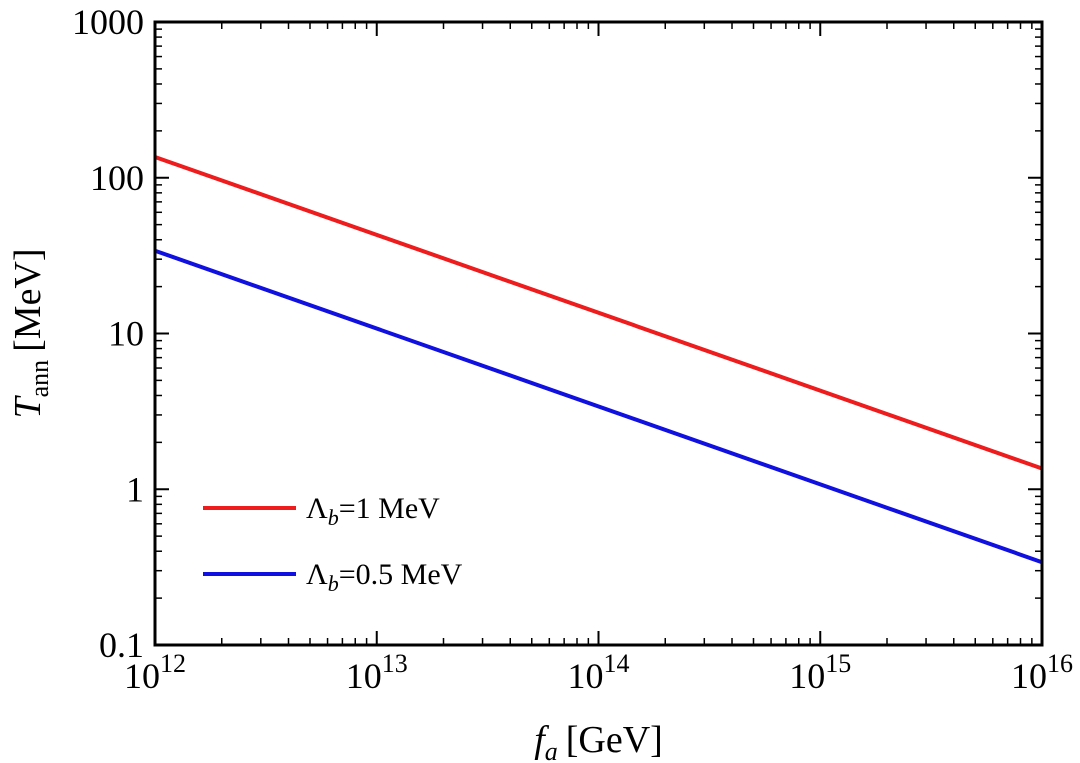 The width and height of the screenshot is (1080, 763). I want to click on y-axis-title: Tann [MeV], so click(30, 333).